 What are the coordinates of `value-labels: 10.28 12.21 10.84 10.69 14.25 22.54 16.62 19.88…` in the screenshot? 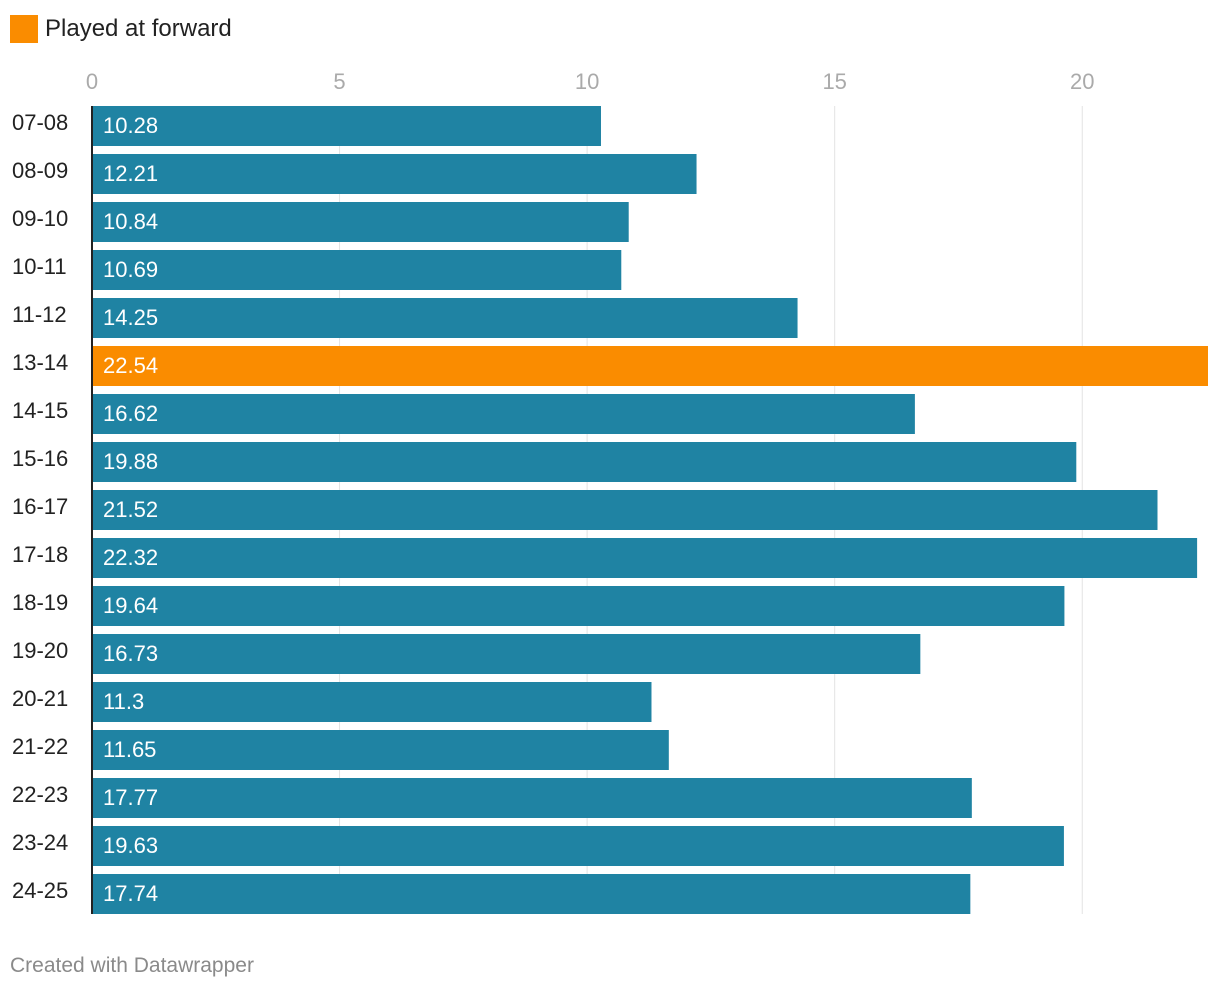 It's located at (130, 509).